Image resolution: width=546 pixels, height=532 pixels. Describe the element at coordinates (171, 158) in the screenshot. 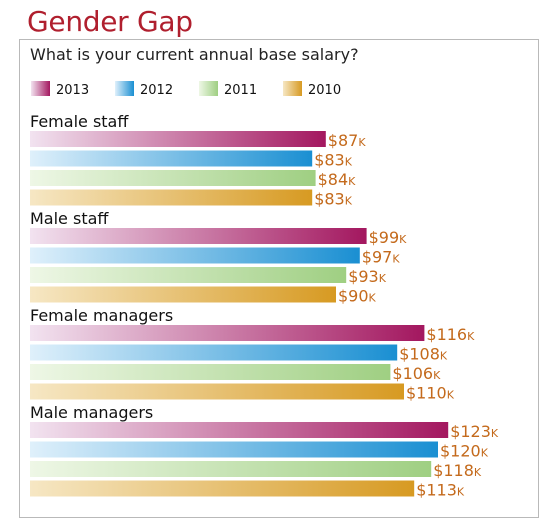

I see `bar-female-staff-2012` at that location.